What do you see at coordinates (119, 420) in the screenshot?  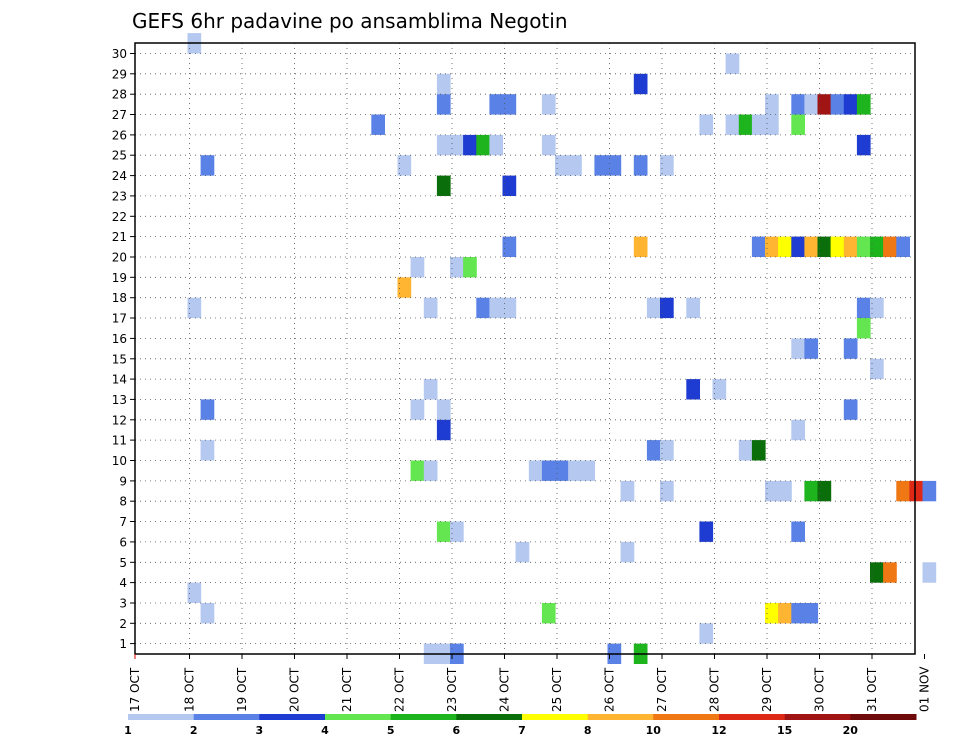 I see `y-tick-label: 12` at bounding box center [119, 420].